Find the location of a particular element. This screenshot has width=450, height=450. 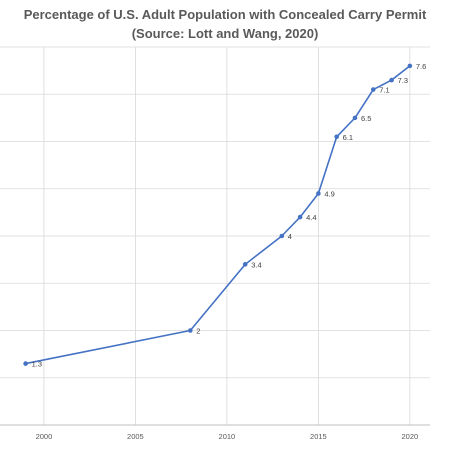

data-label: 3.4 is located at coordinates (256, 264).